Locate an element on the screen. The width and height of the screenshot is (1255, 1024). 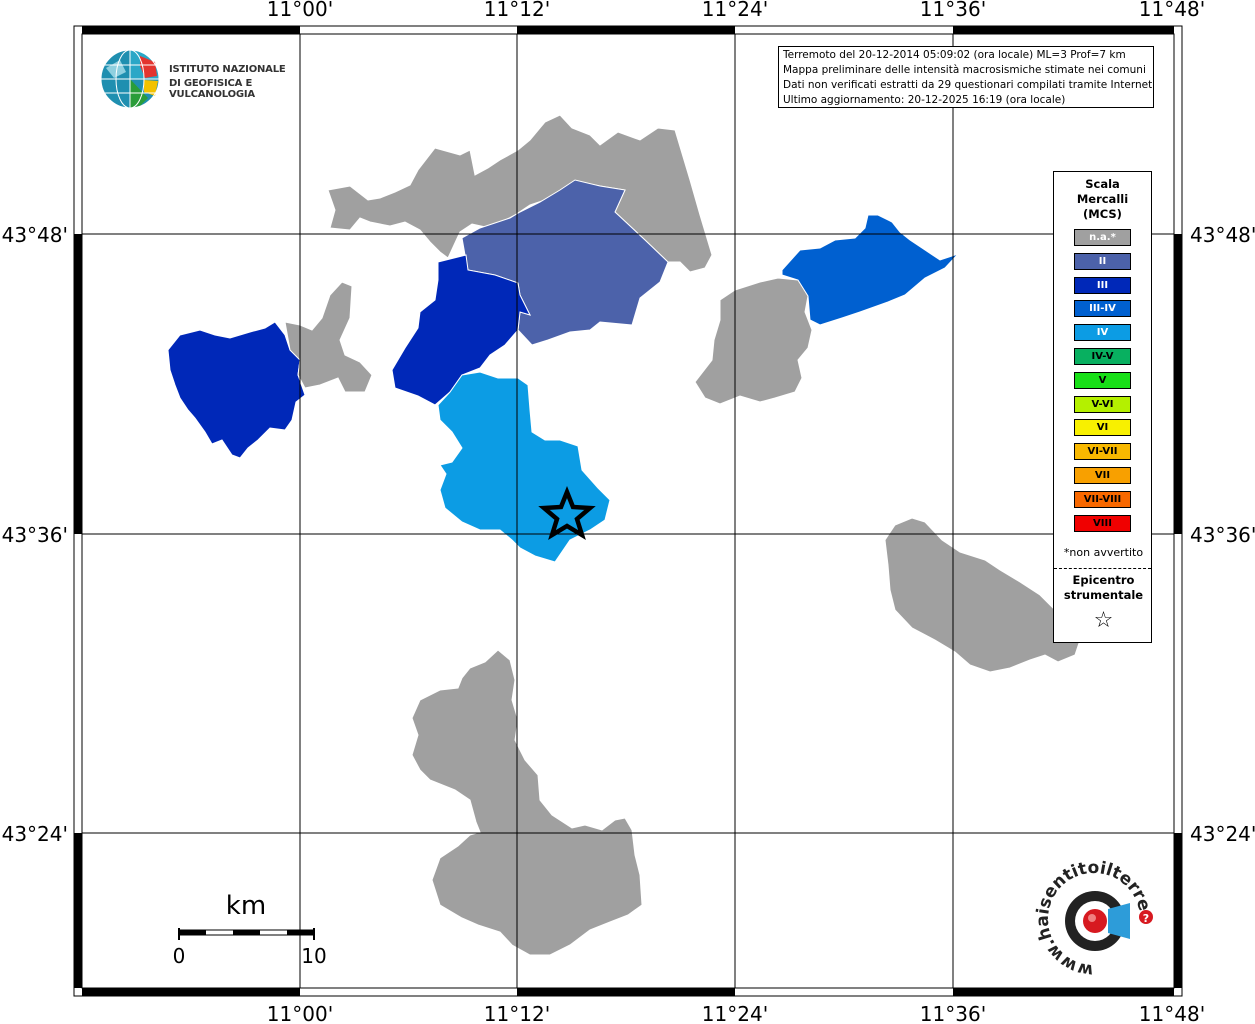
legend-item: VII is located at coordinates (1102, 475).